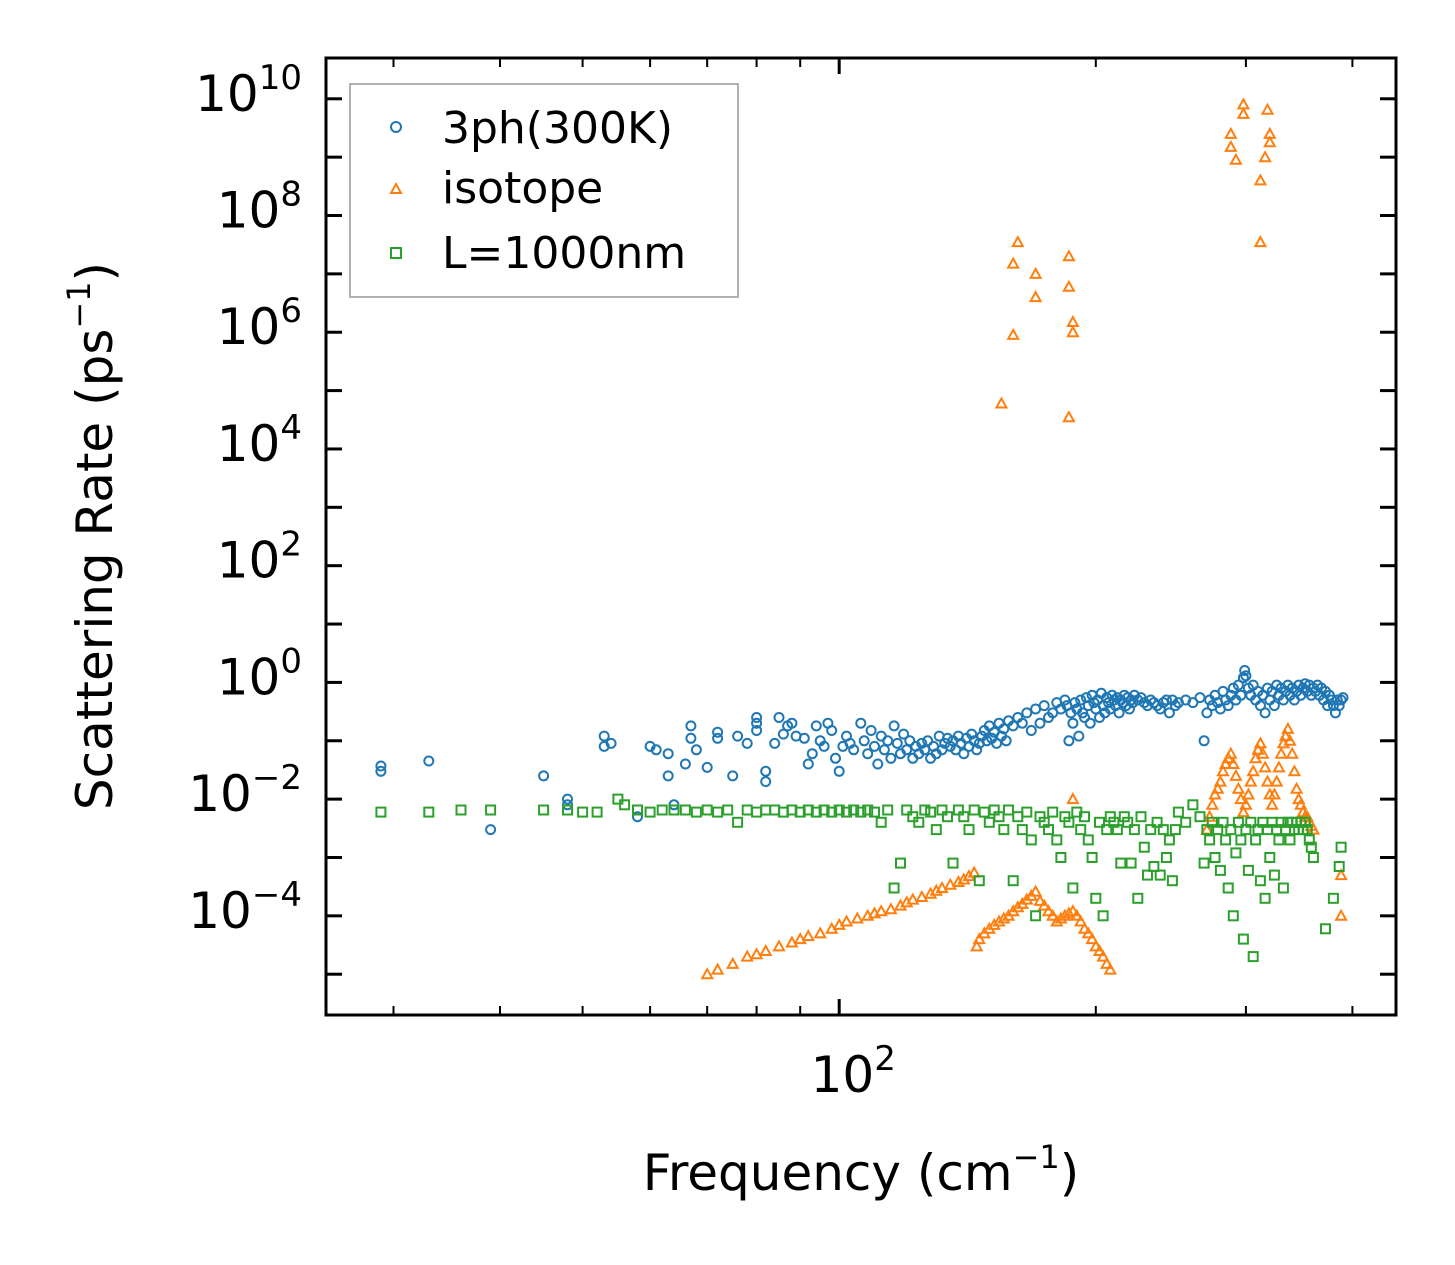 The image size is (1455, 1265). What do you see at coordinates (291, 661) in the screenshot?
I see `y-tick-label-exp: 0` at bounding box center [291, 661].